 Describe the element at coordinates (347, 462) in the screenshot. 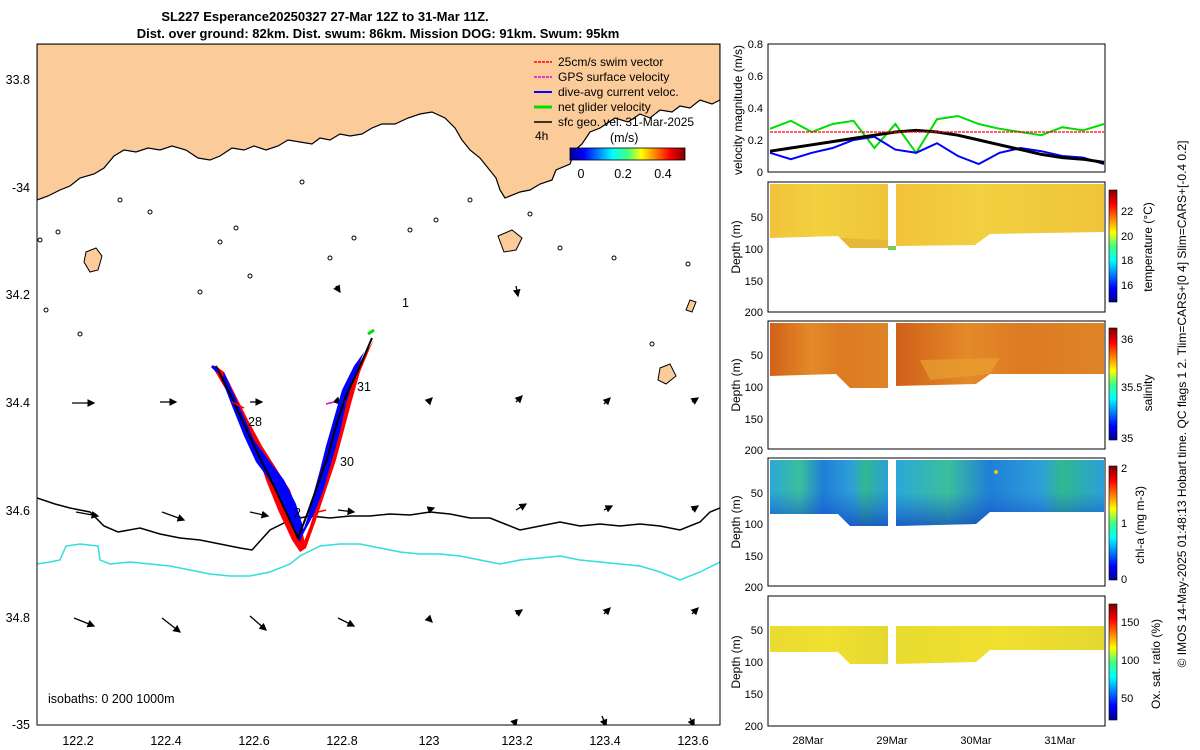

I see `day-label-30: 30` at that location.